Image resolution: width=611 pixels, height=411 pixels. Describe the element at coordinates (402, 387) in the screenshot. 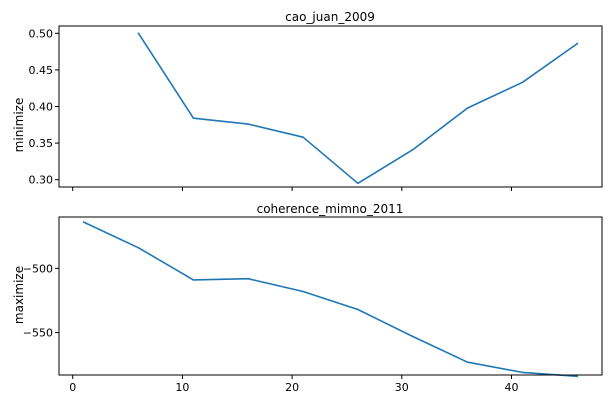

I see `x-tick-label: 30` at that location.